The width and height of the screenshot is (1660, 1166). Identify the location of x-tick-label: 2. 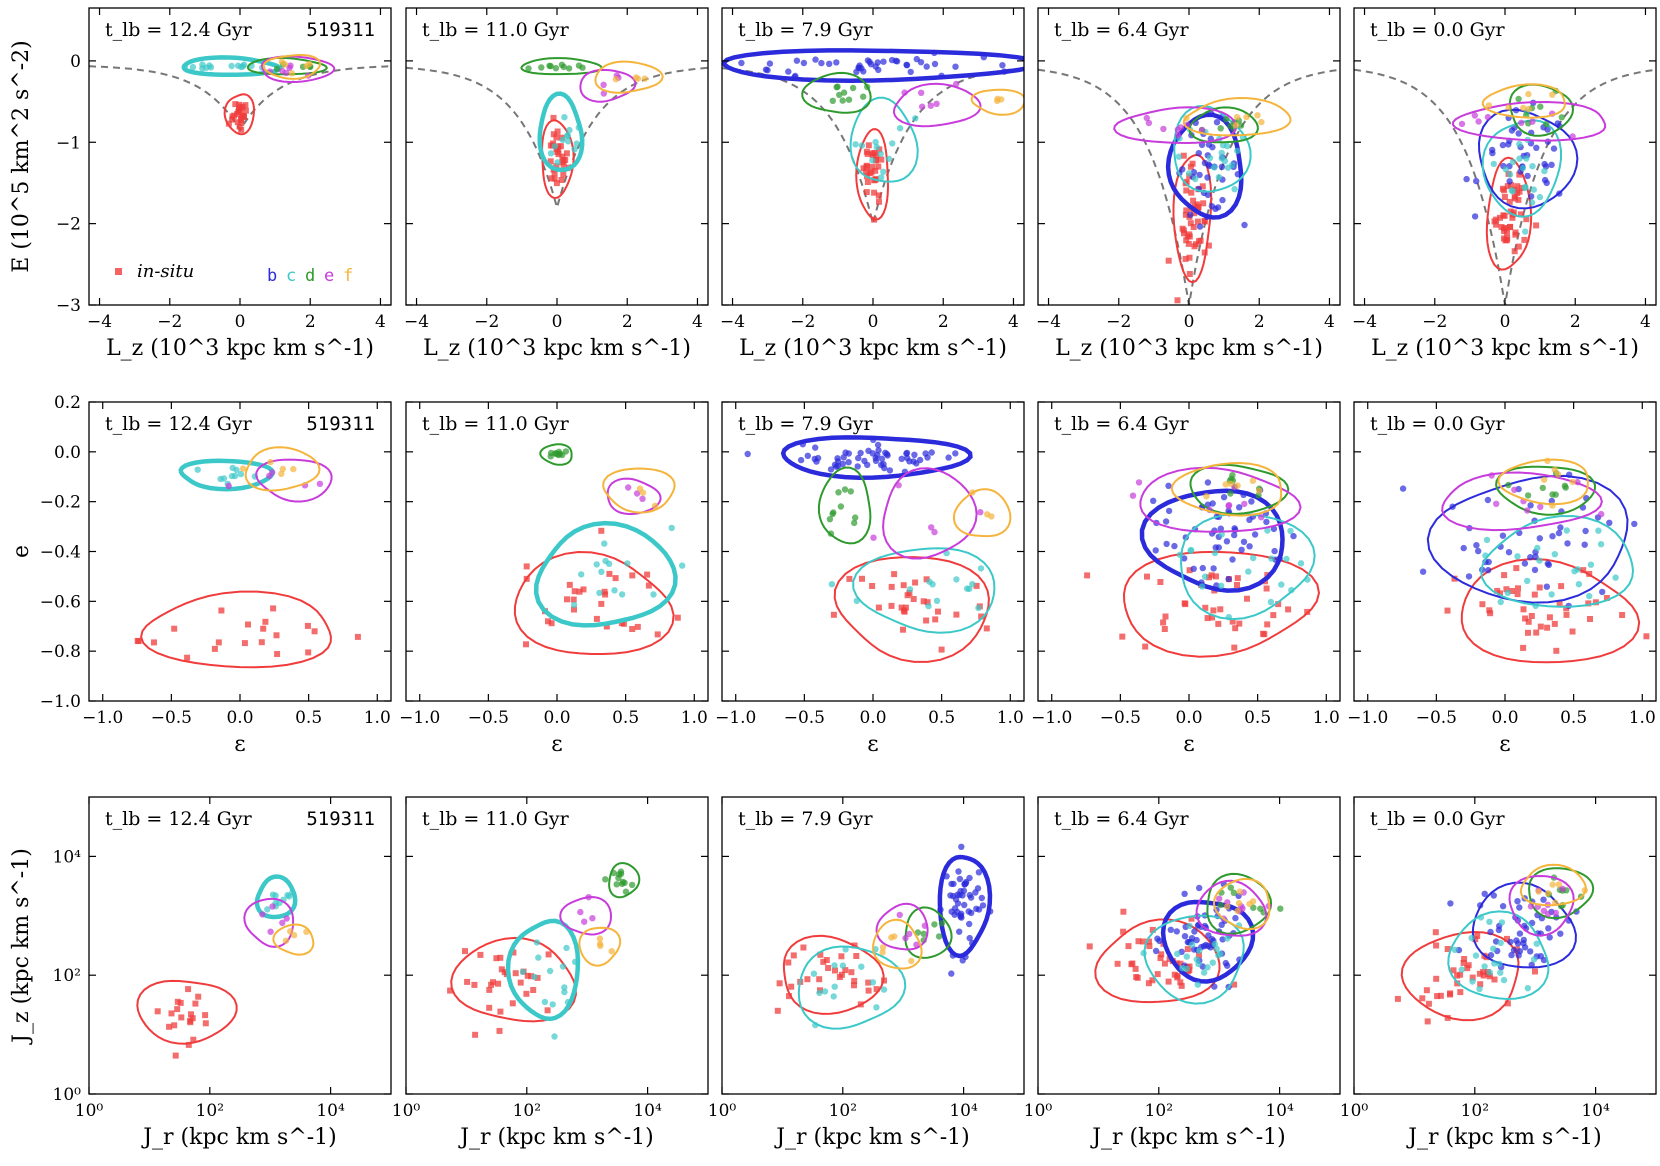
(1259, 322).